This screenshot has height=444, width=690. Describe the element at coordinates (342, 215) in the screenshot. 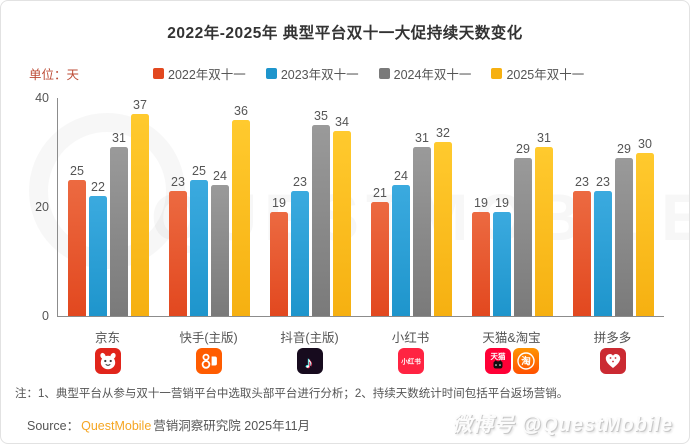

I see `bar: 34` at that location.